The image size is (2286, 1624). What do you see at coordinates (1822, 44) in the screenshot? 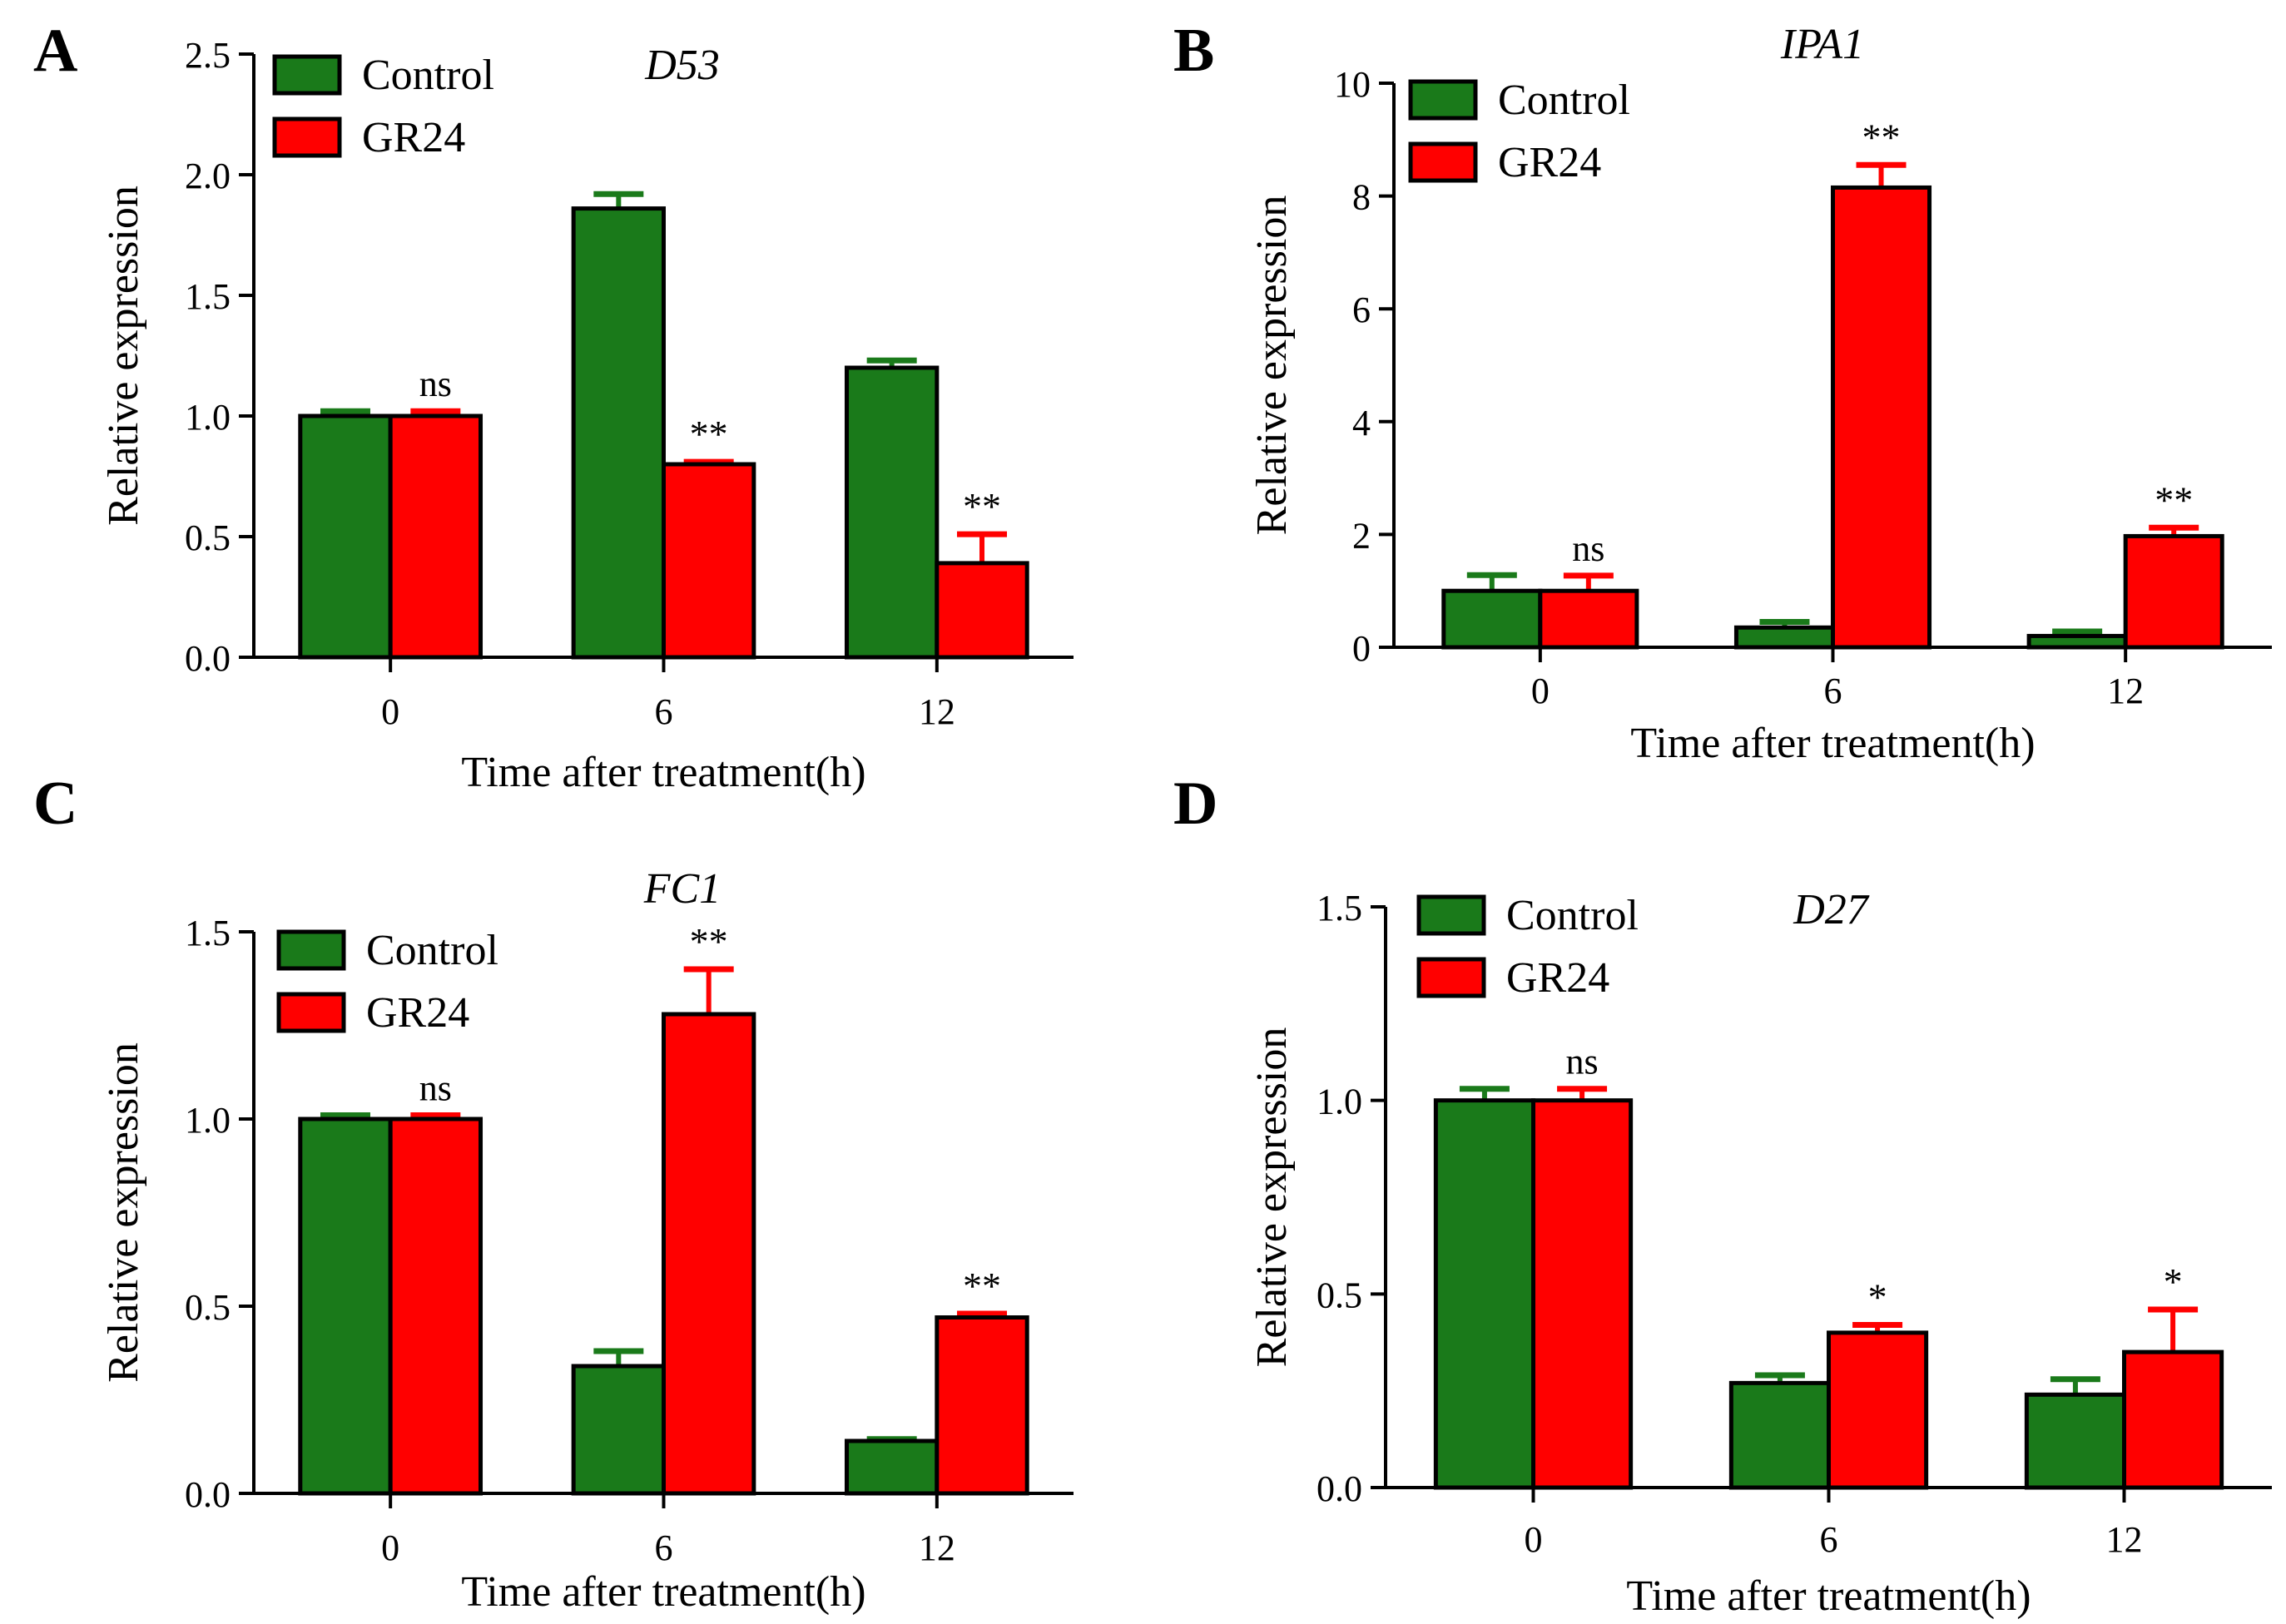
I see `chart-title: IPA1` at bounding box center [1822, 44].